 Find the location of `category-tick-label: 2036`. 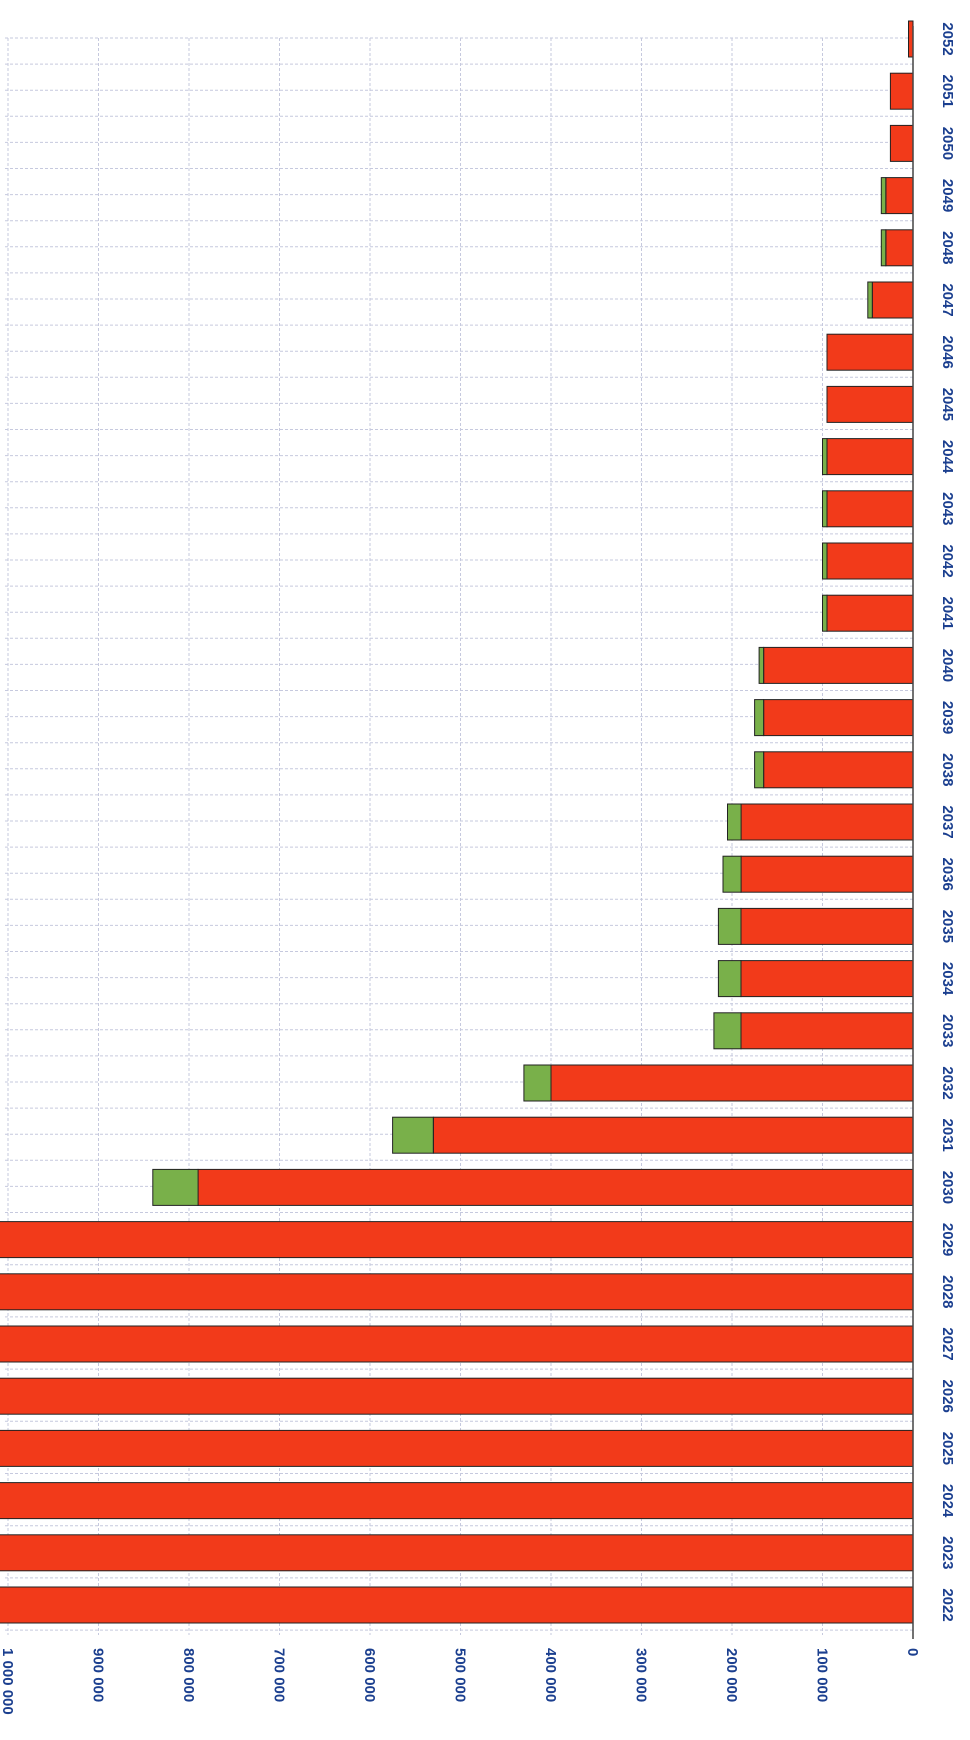

category-tick-label: 2036 is located at coordinates (947, 874).